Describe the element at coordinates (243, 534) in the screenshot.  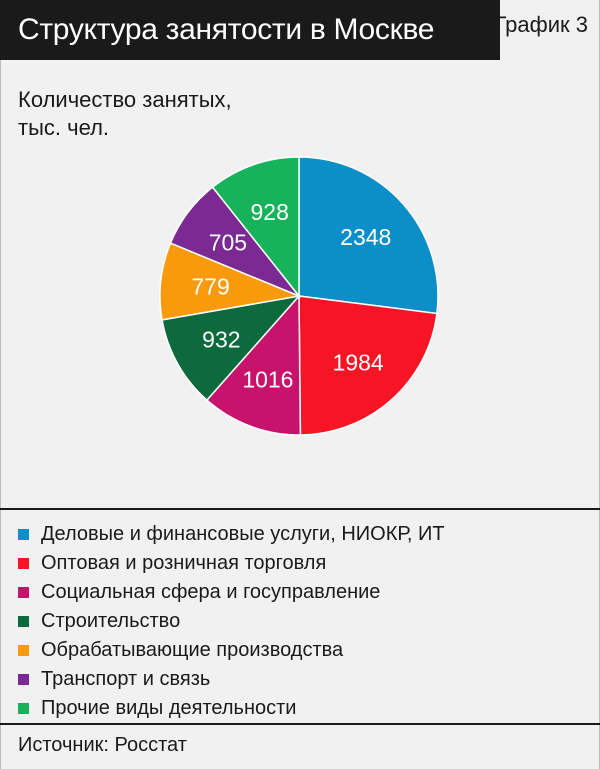
I see `legend-label: Деловые и финансовые услуги, НИОКР, ИТ` at that location.